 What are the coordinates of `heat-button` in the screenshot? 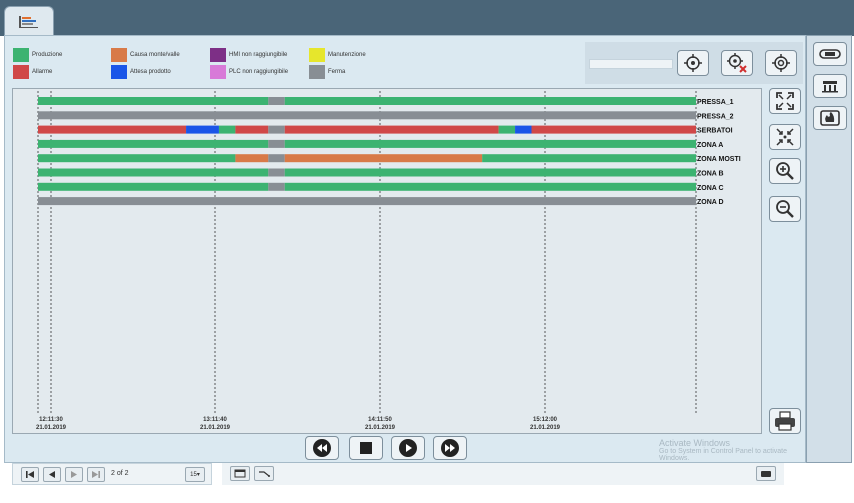 It's located at (830, 118).